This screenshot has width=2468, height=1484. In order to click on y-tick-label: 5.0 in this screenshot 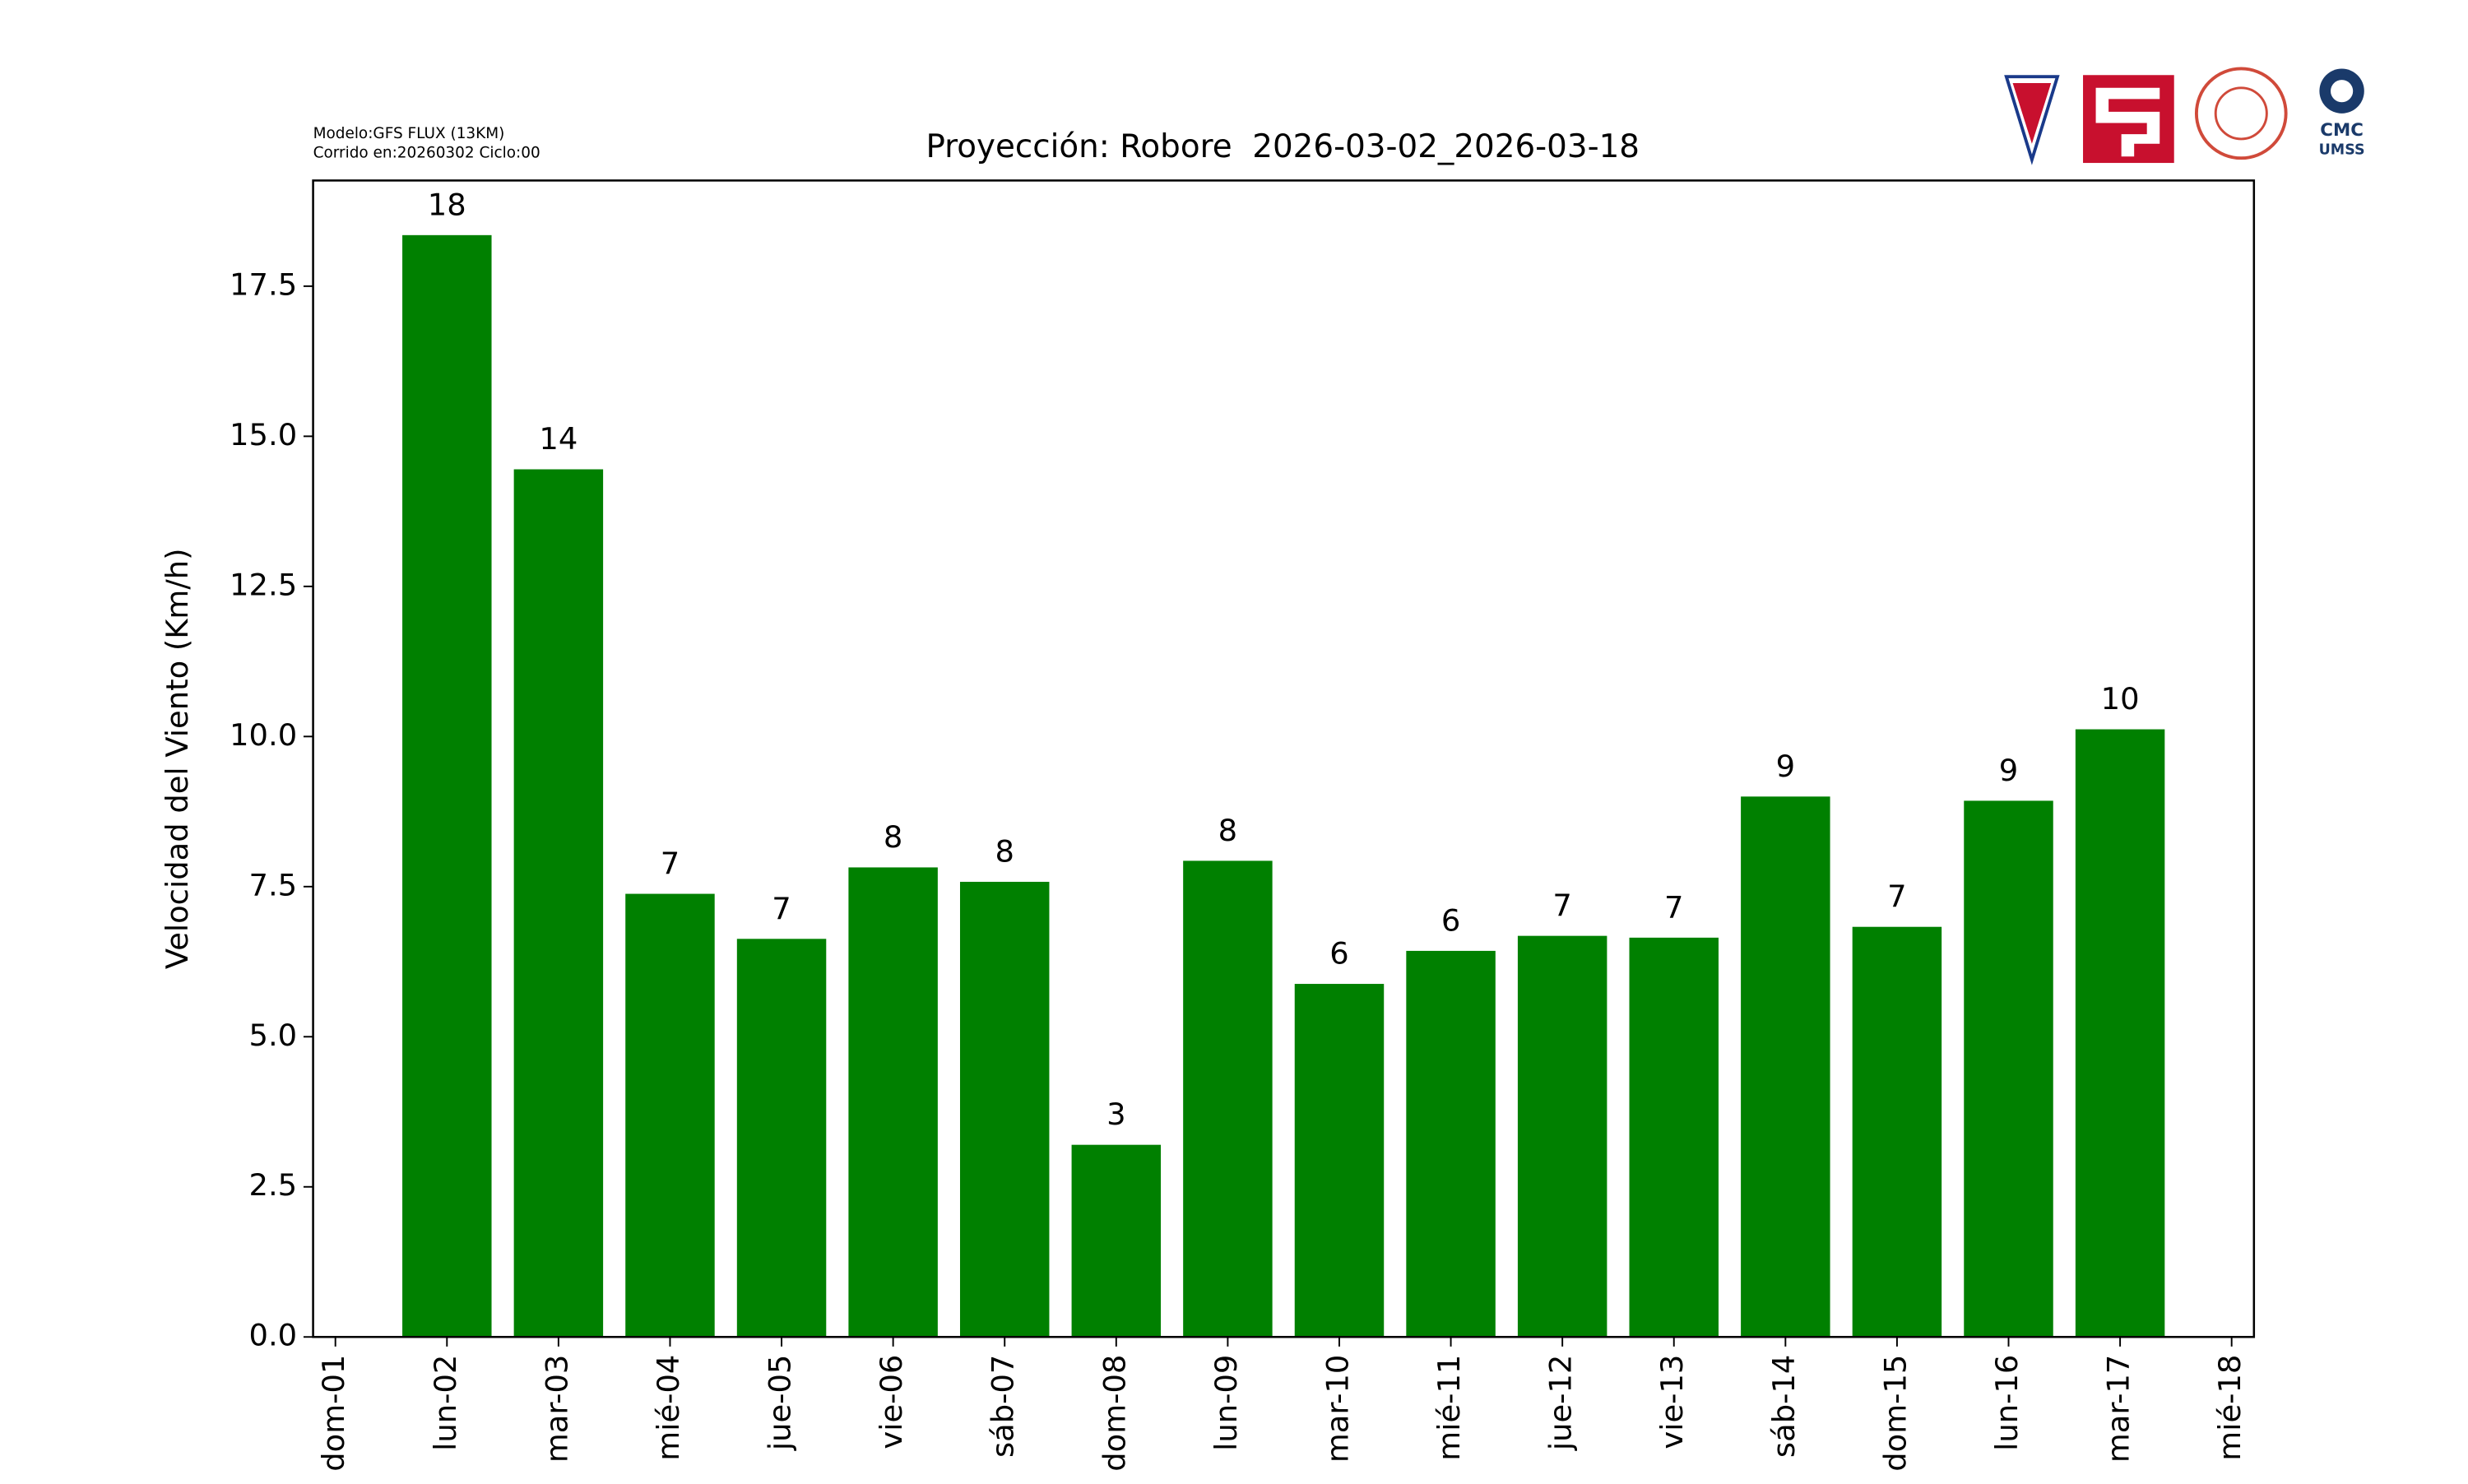, I will do `click(273, 1035)`.